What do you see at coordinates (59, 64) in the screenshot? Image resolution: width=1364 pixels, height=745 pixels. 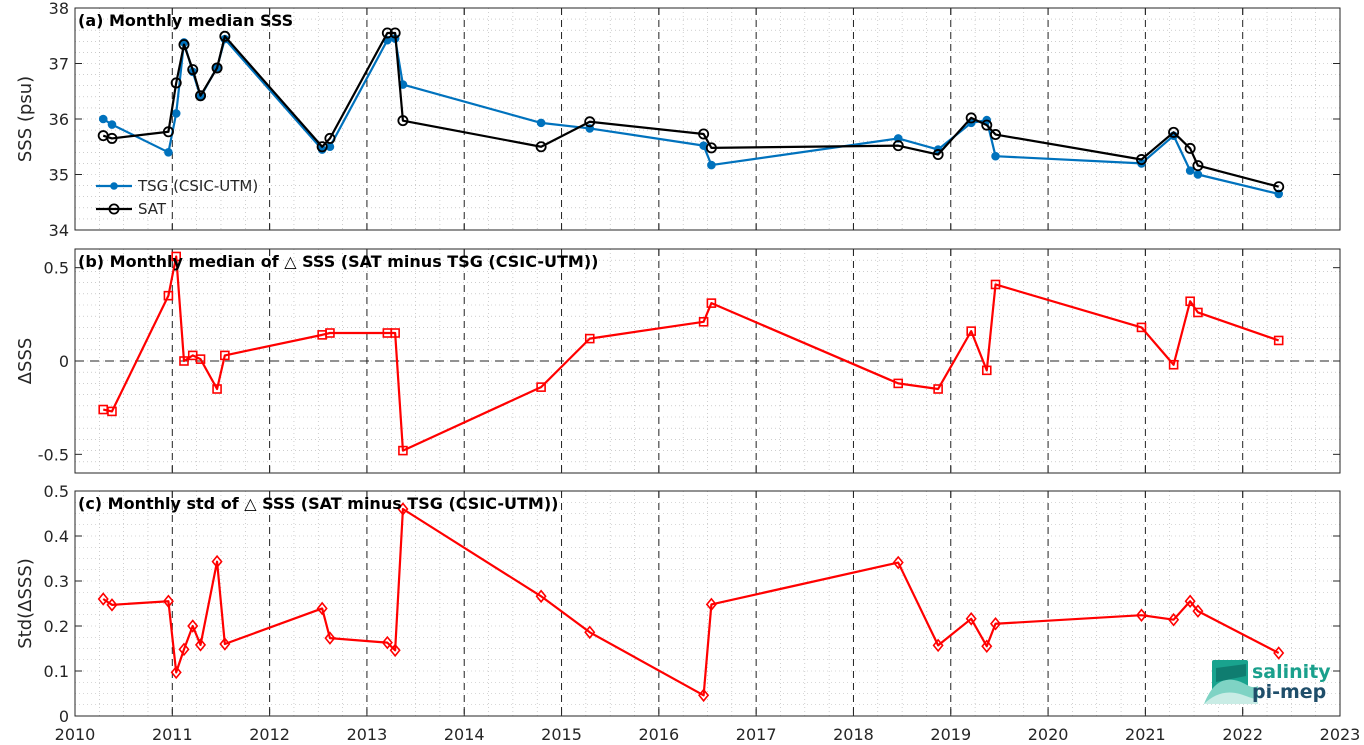 I see `y-tick-label: 37` at bounding box center [59, 64].